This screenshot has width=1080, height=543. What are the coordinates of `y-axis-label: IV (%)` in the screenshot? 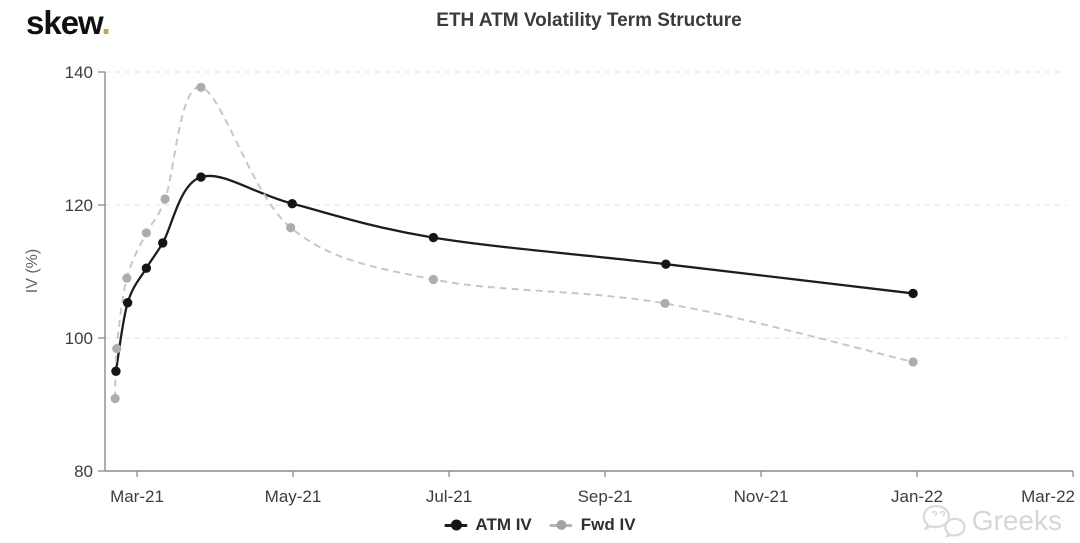 It's located at (32, 271).